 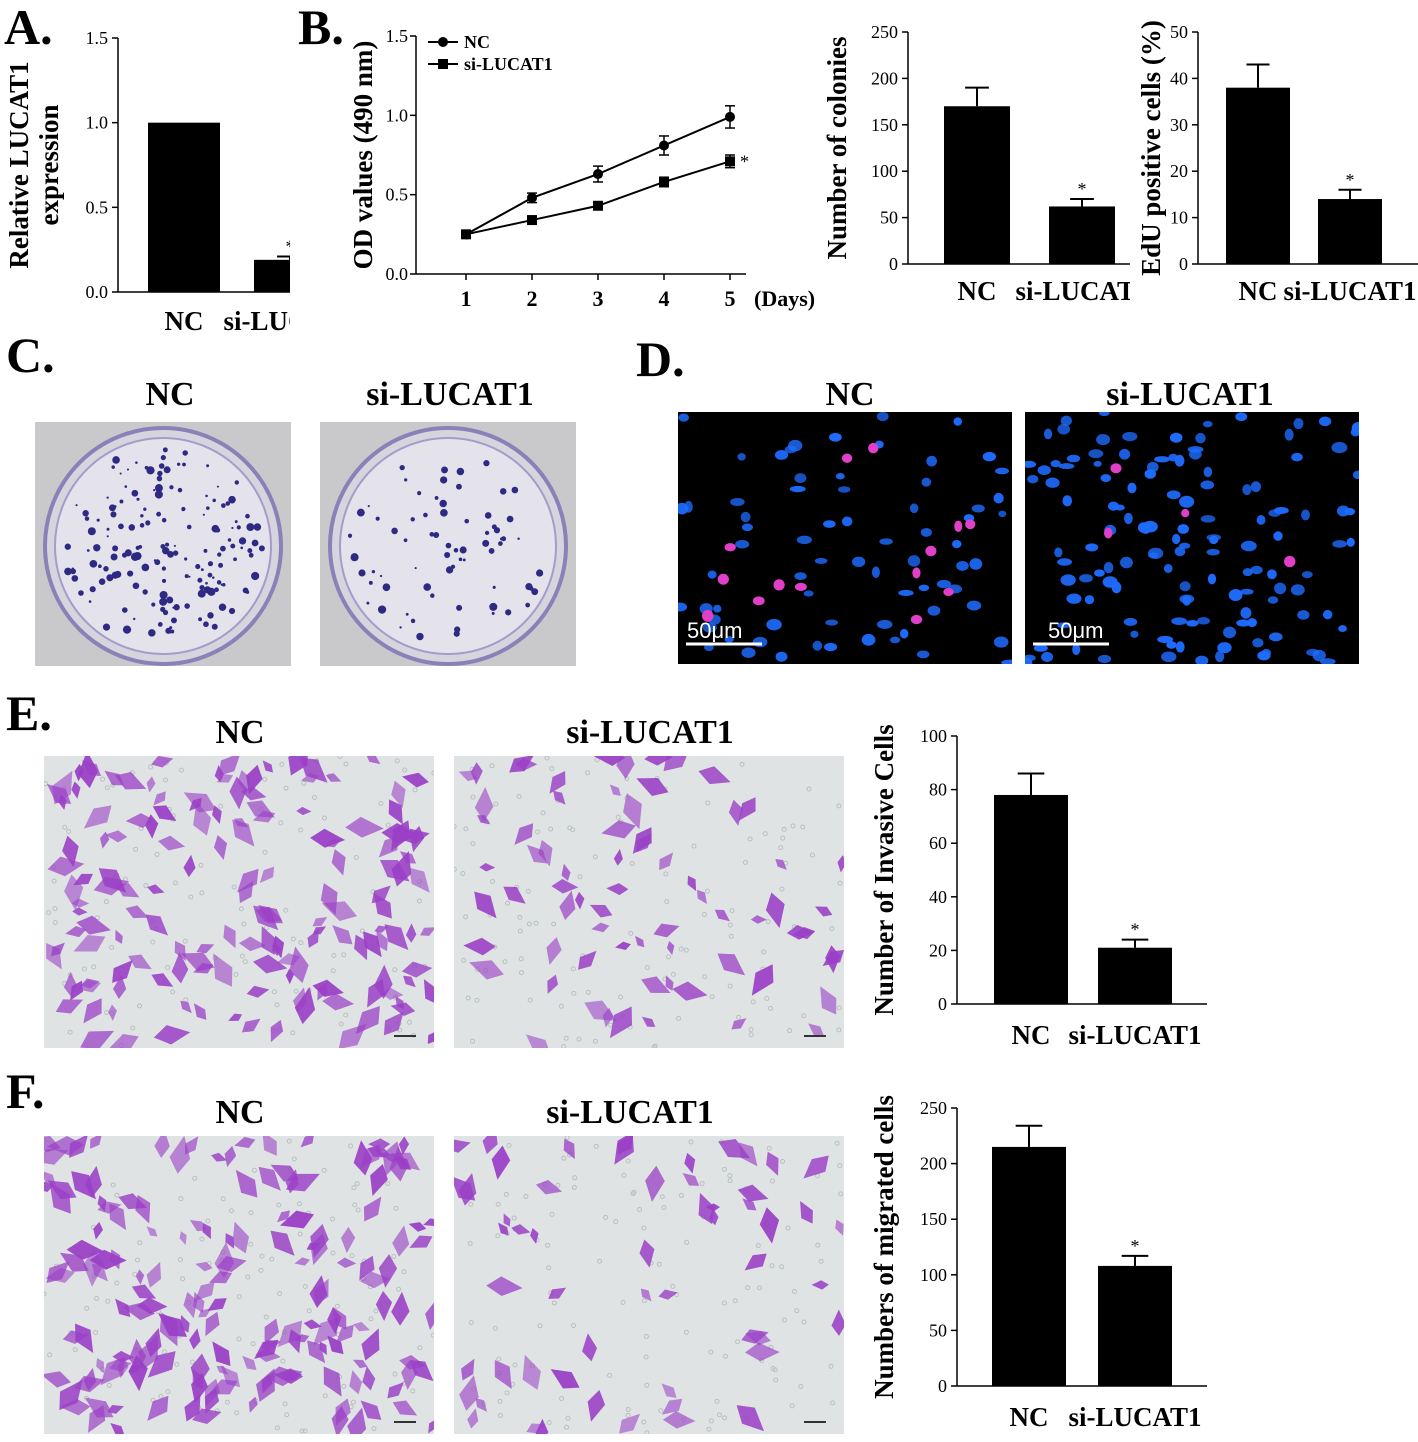 What do you see at coordinates (845, 538) in the screenshot?
I see `edu-image-nc` at bounding box center [845, 538].